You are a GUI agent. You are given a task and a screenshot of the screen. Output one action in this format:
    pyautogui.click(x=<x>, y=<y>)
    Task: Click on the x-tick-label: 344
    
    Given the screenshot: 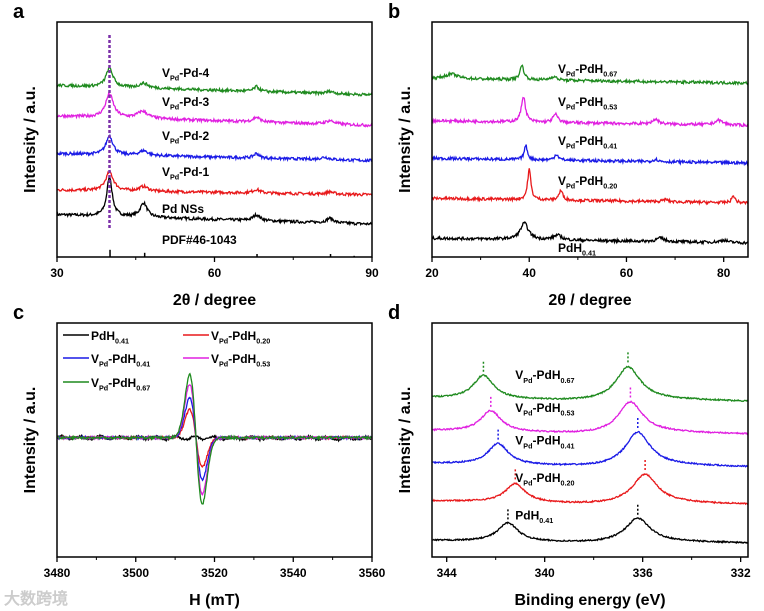 What is the action you would take?
    pyautogui.click(x=447, y=573)
    